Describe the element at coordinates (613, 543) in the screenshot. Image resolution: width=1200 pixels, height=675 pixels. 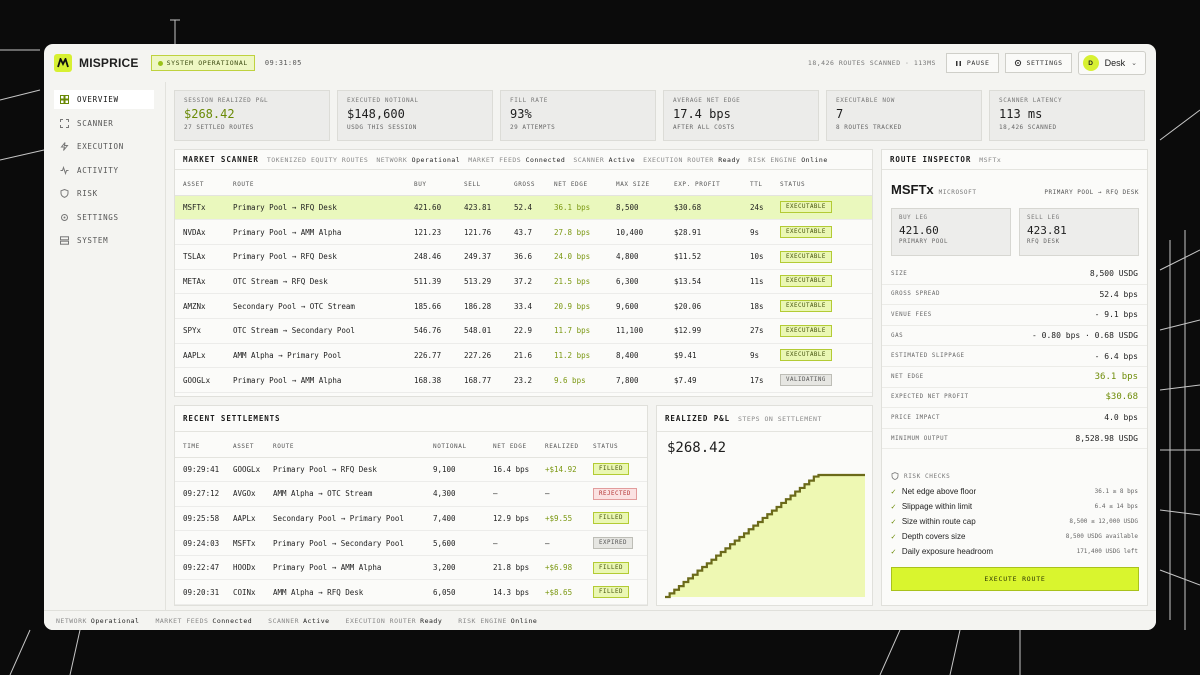
I see `status-badge: EXPIRED` at that location.